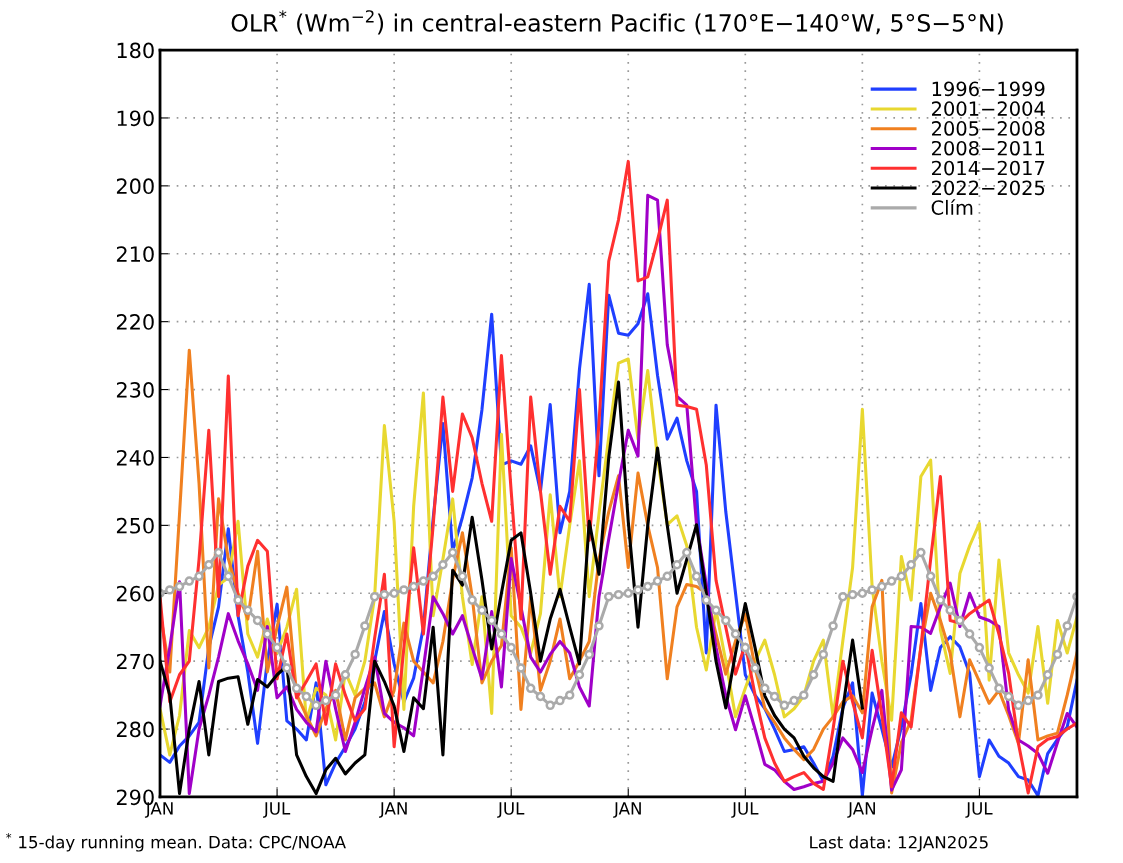 The width and height of the screenshot is (1123, 863). I want to click on y-tick-label: 190, so click(135, 118).